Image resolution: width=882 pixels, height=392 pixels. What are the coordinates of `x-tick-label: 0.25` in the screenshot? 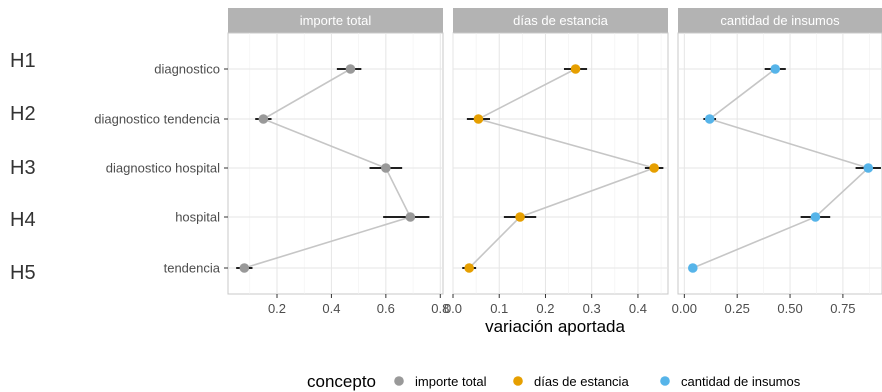 It's located at (737, 308).